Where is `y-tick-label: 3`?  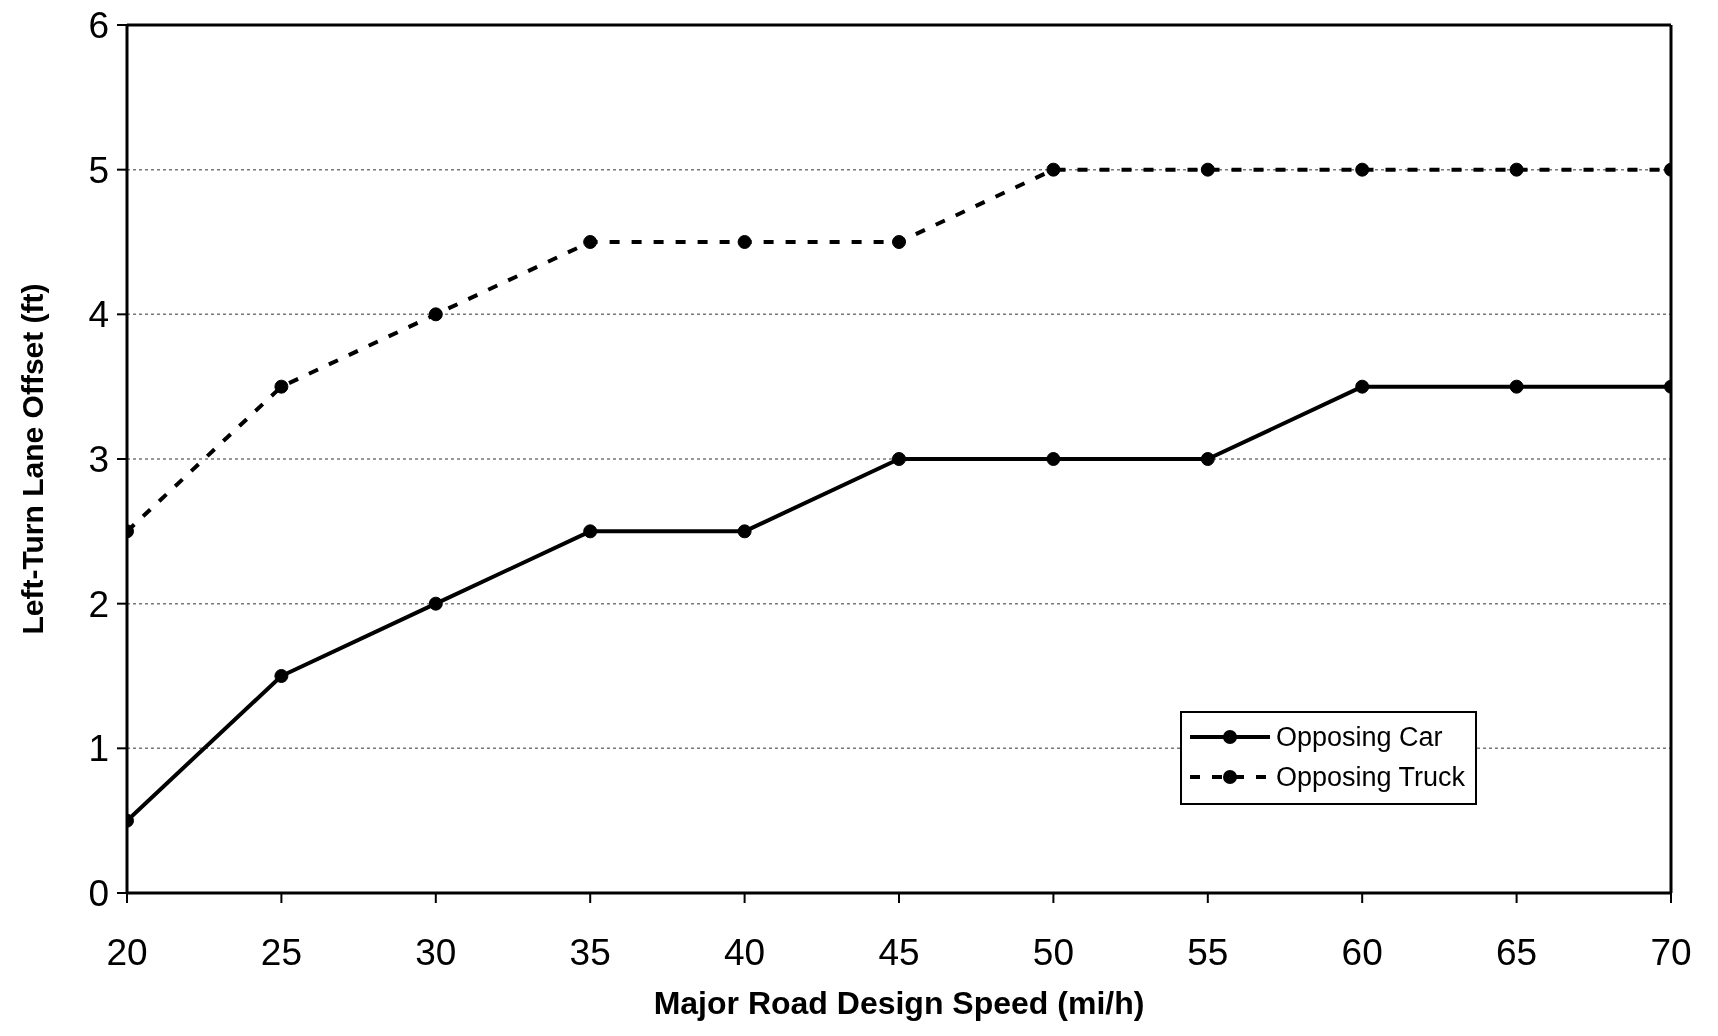 y-tick-label: 3 is located at coordinates (98, 460).